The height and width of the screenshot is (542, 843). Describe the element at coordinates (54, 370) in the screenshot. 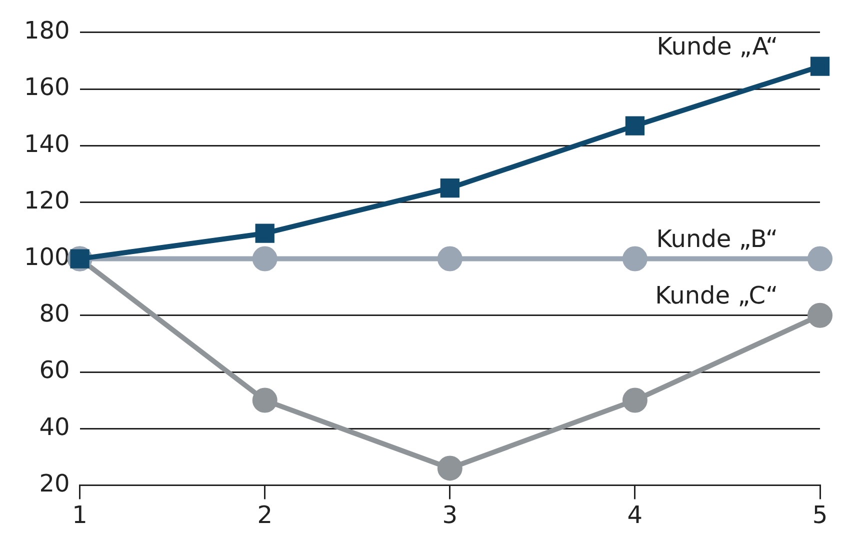

I see `y-tick-label: 60` at that location.